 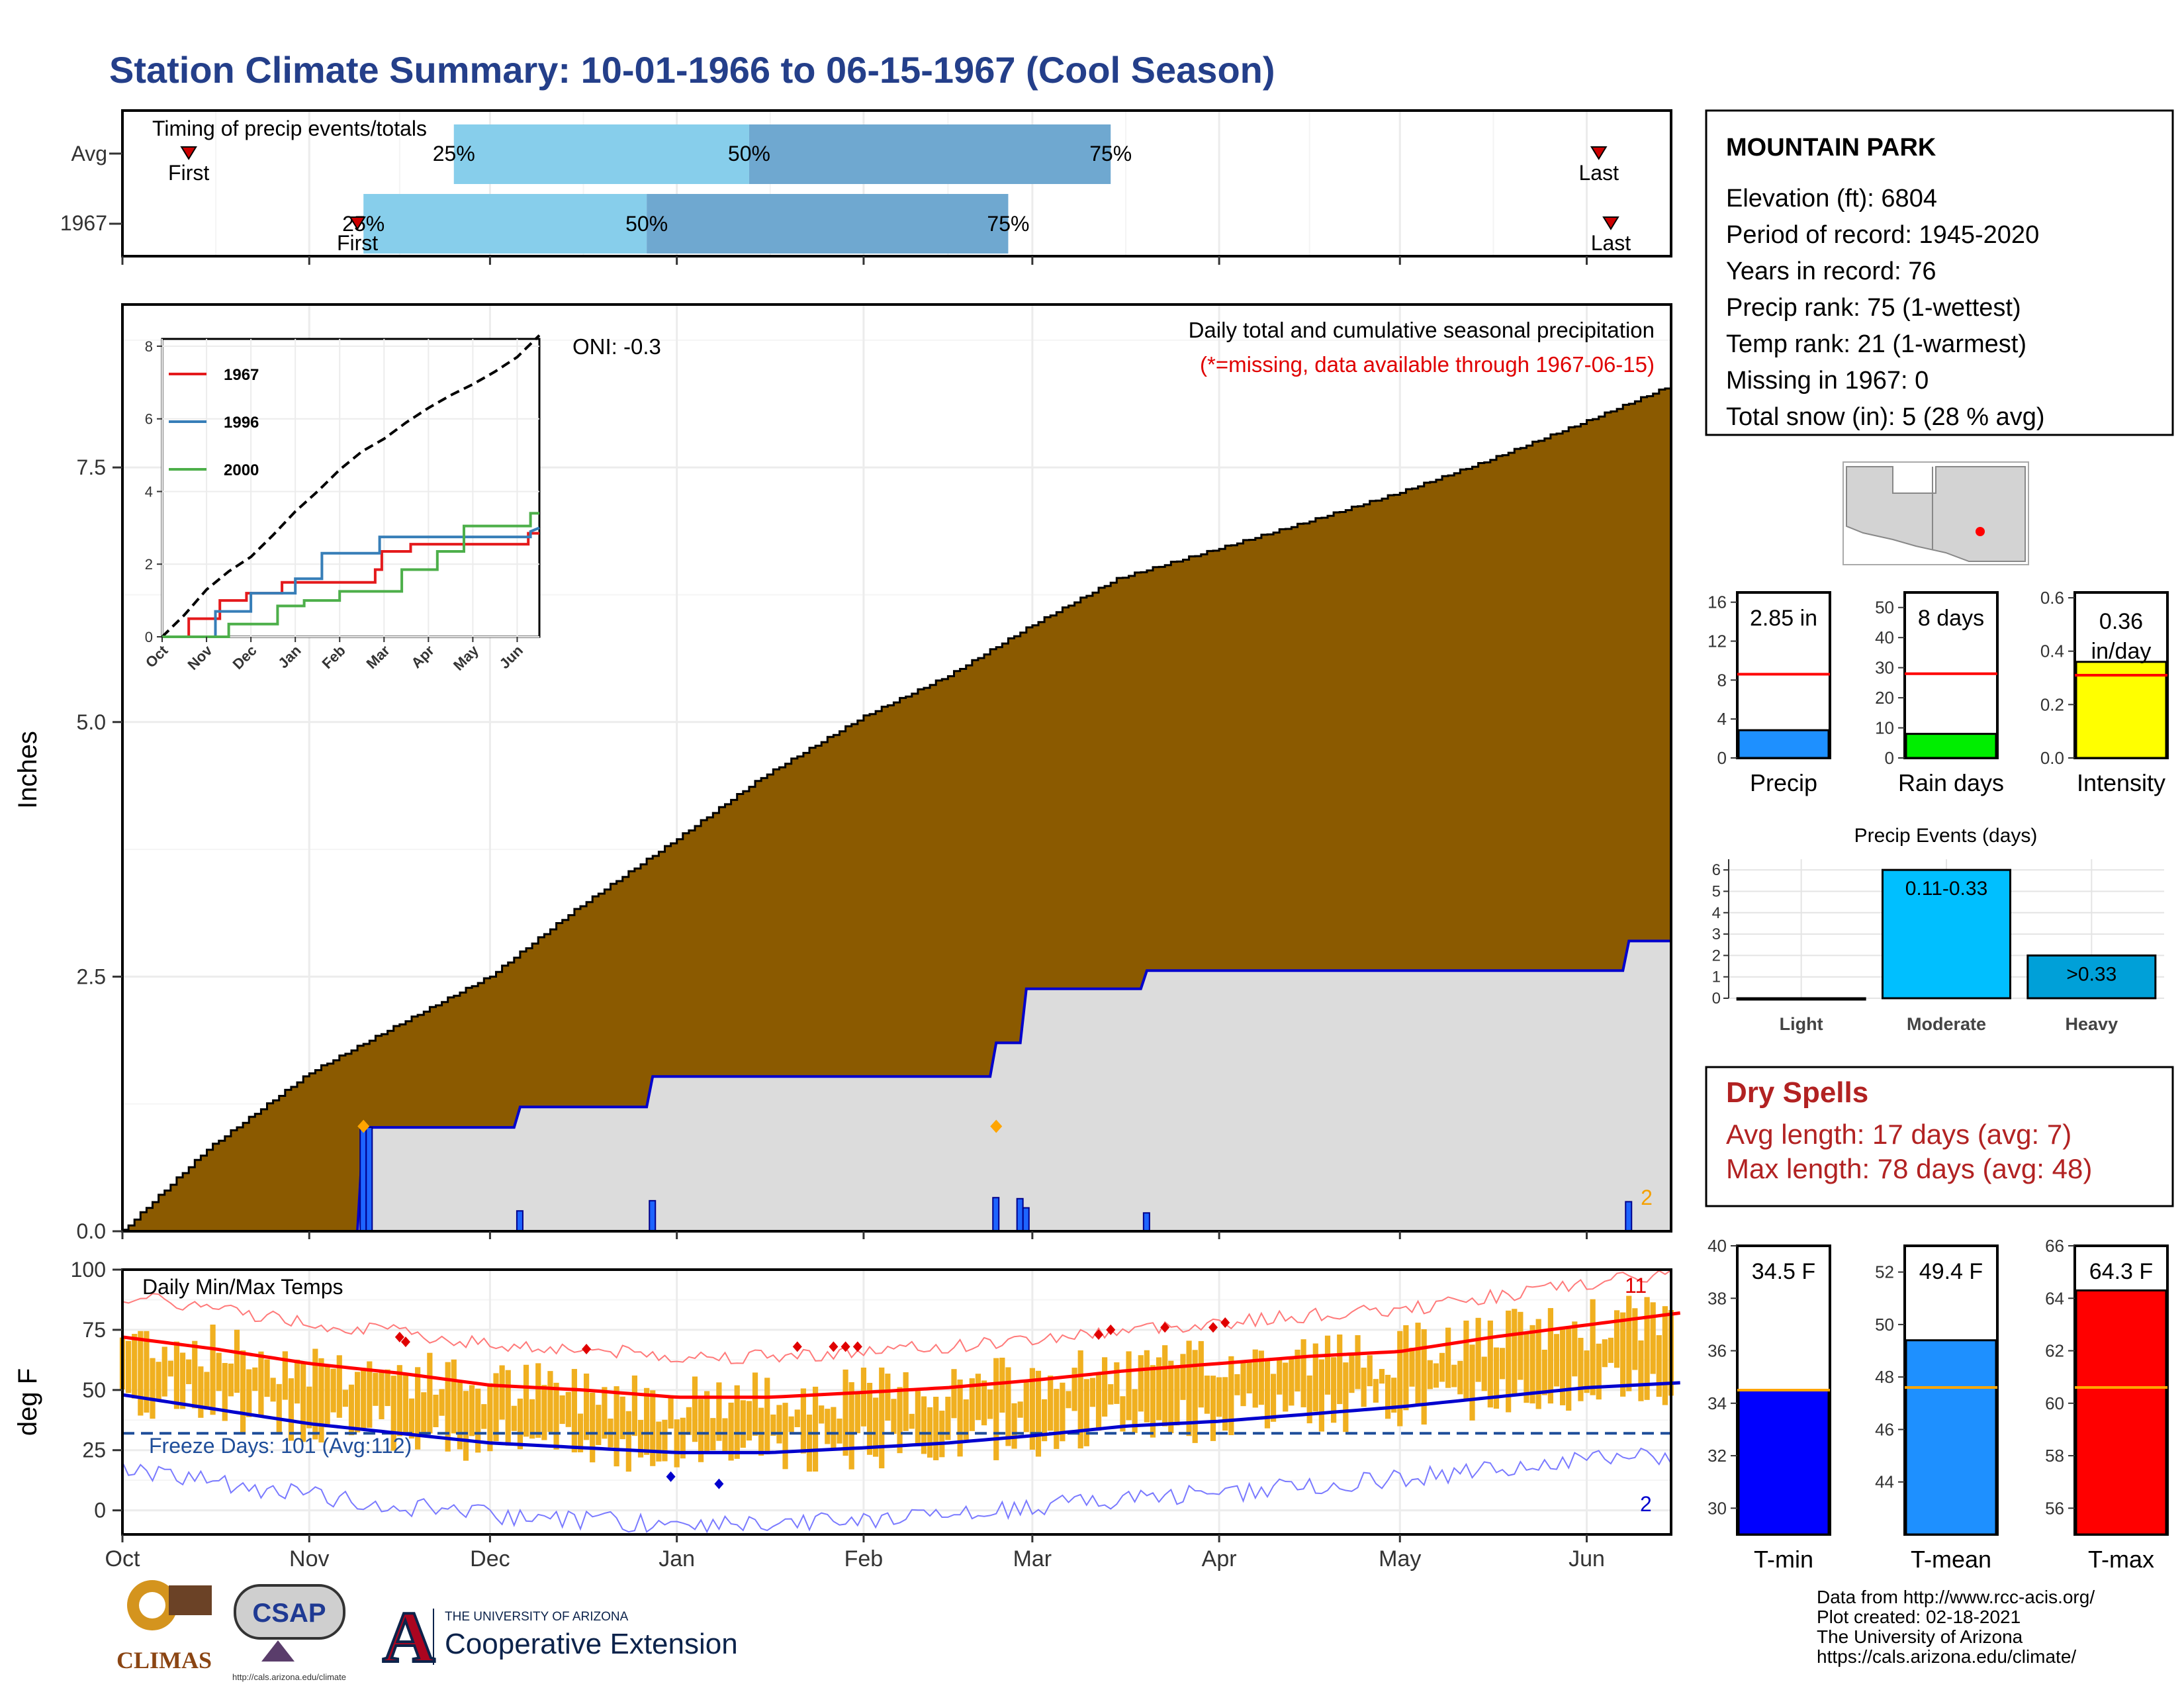 What do you see at coordinates (1980, 531) in the screenshot?
I see `station-location-marker` at bounding box center [1980, 531].